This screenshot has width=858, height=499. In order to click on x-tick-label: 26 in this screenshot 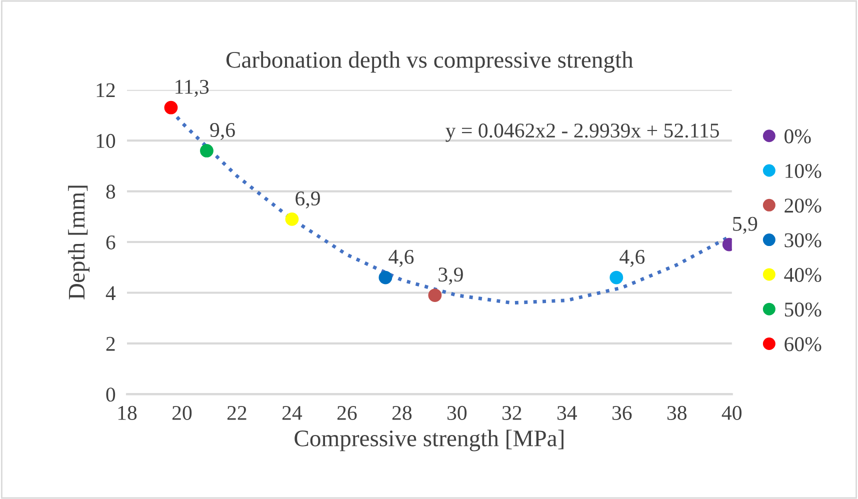, I will do `click(347, 413)`.